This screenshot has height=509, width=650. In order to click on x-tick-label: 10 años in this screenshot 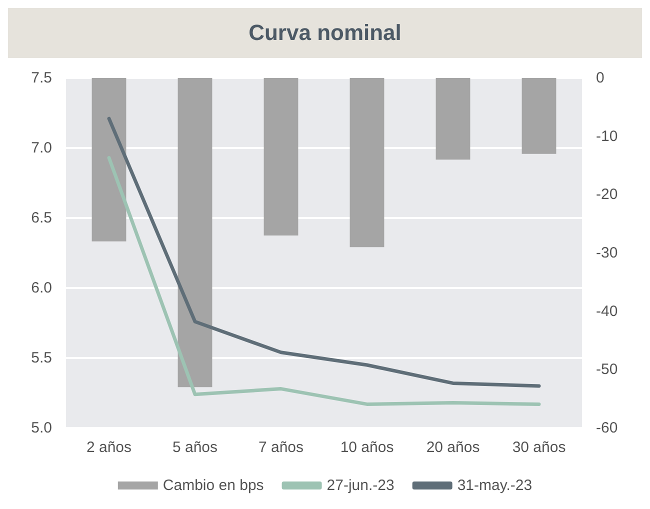, I will do `click(367, 447)`.